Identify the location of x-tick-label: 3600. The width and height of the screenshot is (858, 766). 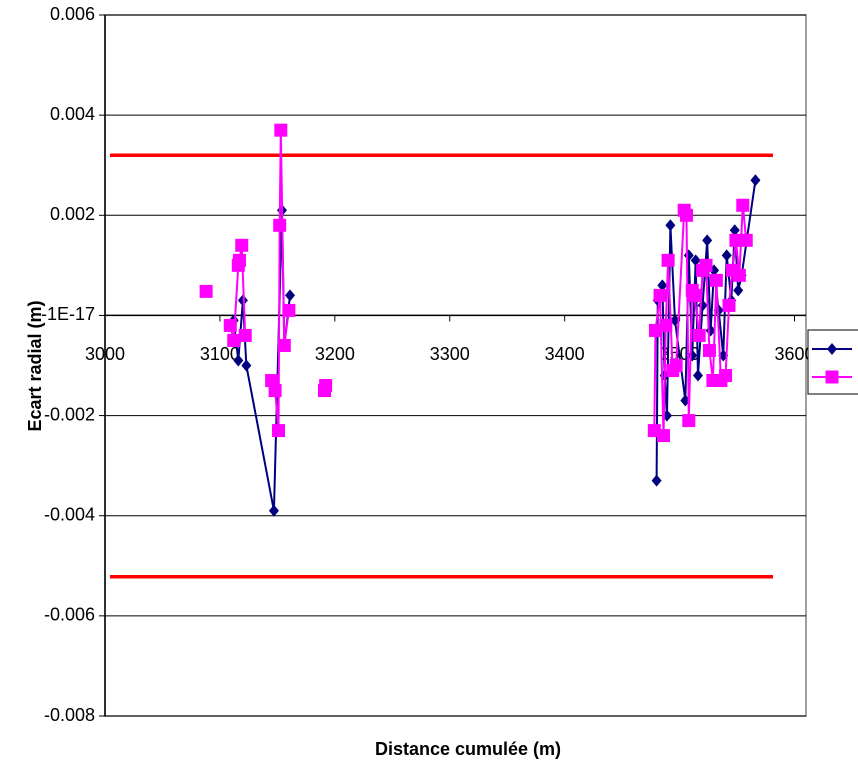
(794, 354).